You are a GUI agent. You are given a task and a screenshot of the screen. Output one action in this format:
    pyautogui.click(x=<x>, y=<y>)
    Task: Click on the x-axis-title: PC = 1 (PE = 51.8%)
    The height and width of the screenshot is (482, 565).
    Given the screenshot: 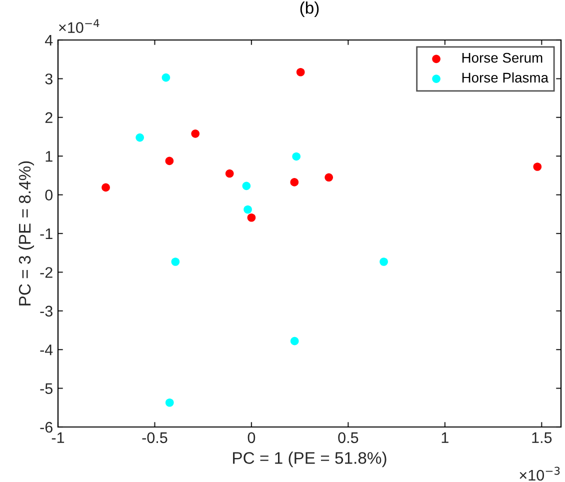 What is the action you would take?
    pyautogui.click(x=309, y=460)
    